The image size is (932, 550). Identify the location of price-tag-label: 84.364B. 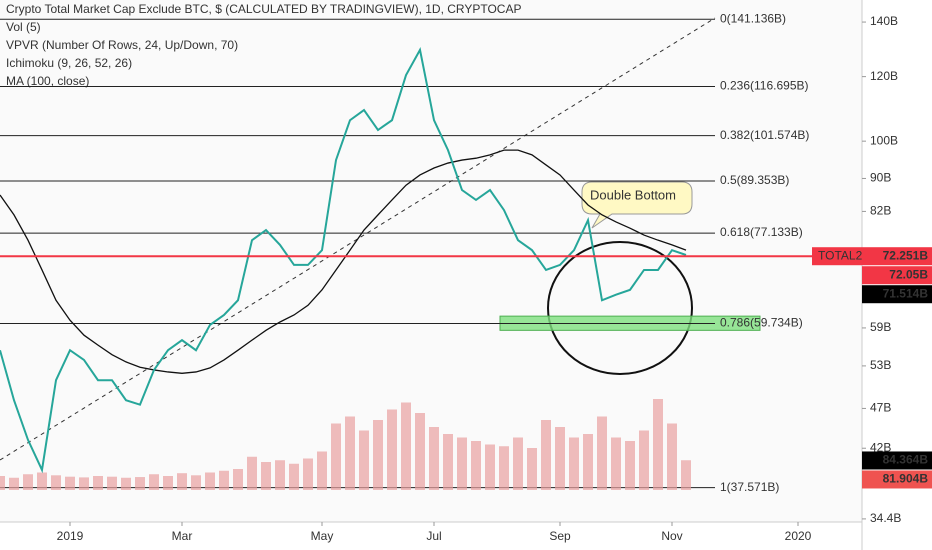
(906, 460).